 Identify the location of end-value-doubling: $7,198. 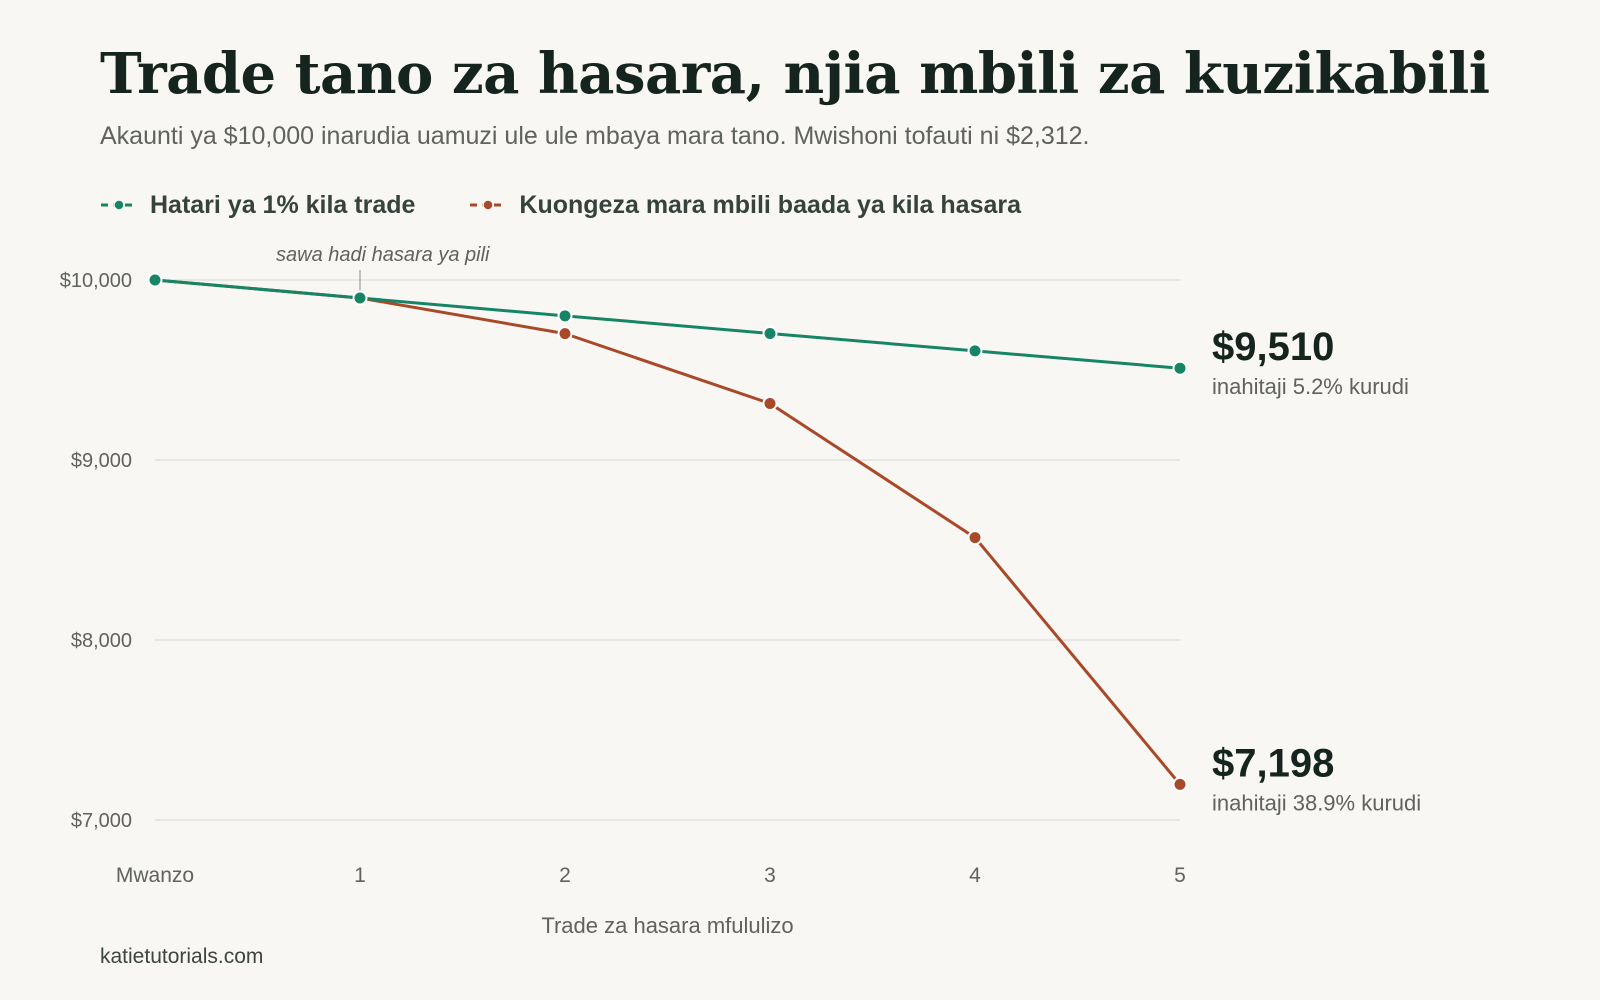
(1273, 763).